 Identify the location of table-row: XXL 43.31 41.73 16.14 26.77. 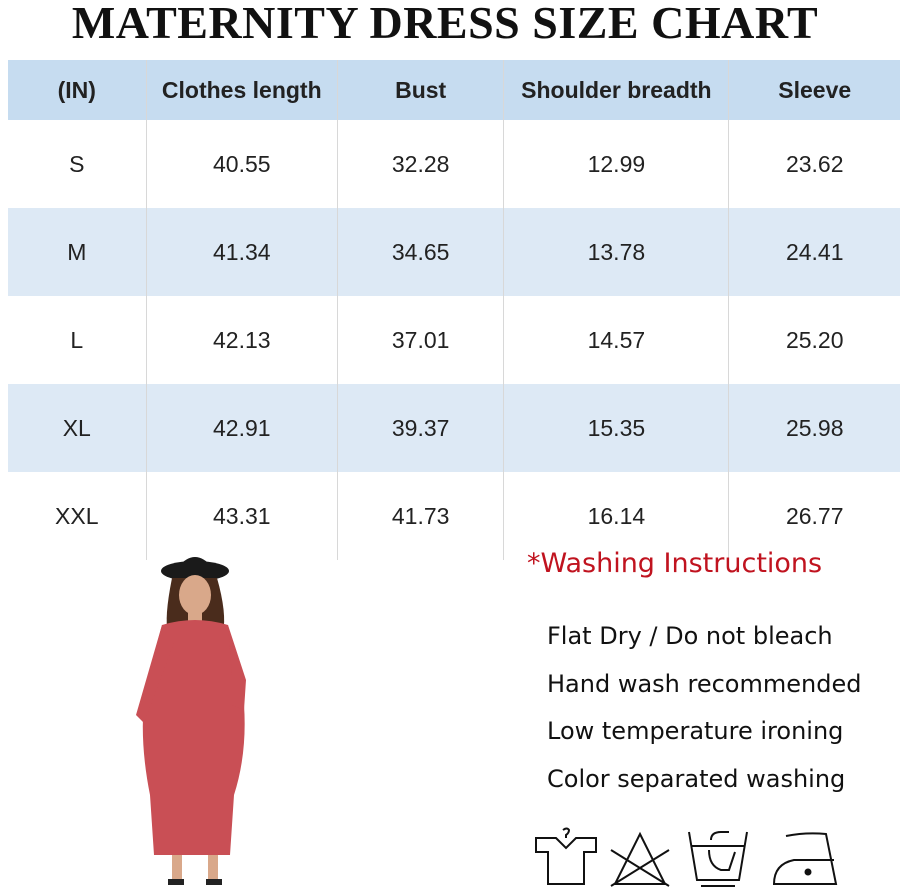
(454, 516).